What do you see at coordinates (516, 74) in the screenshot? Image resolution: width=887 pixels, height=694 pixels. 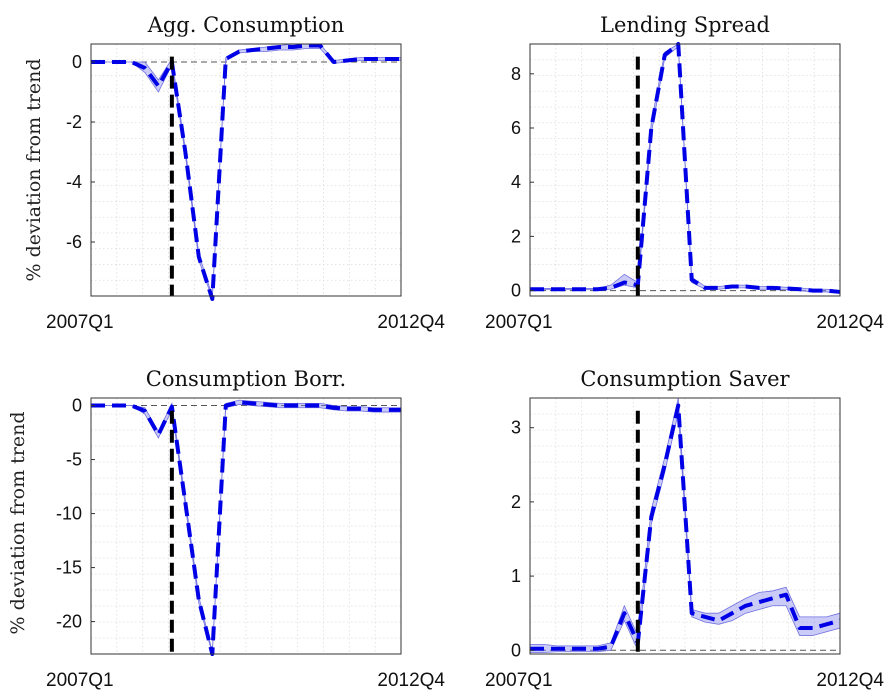 I see `y-tick-label: 8` at bounding box center [516, 74].